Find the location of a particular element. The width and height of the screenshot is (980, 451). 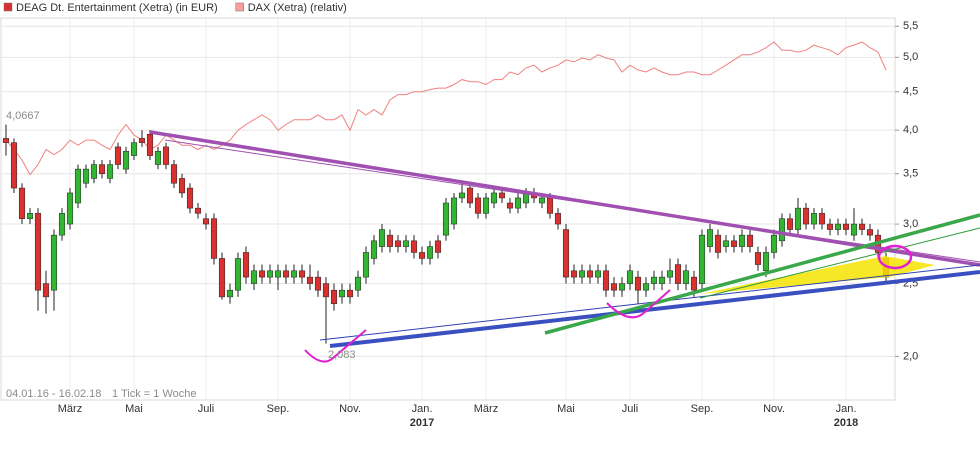

tick-note: 1 Tick = 1 Woche is located at coordinates (154, 394).